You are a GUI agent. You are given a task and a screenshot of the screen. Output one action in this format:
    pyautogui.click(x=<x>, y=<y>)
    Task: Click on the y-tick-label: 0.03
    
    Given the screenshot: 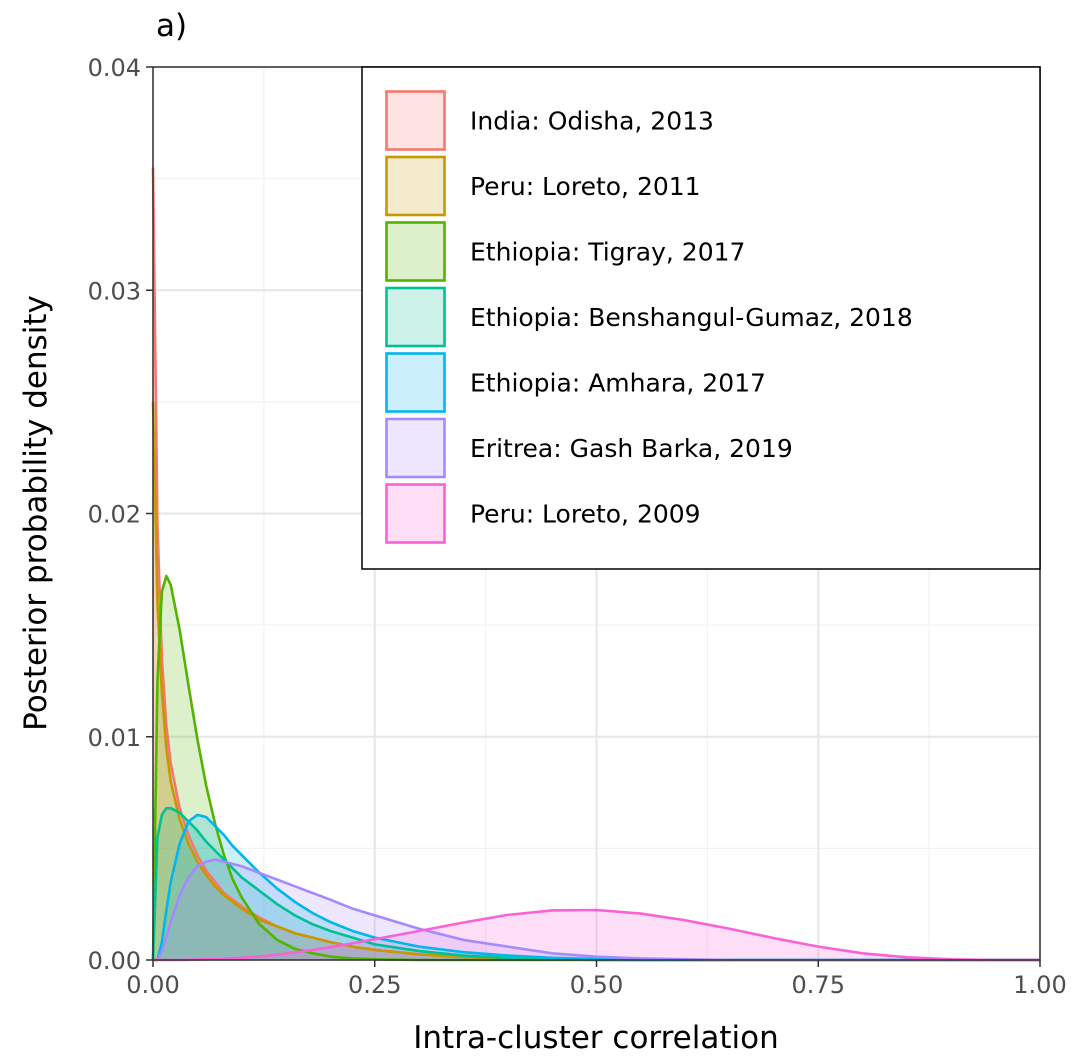 What is the action you would take?
    pyautogui.click(x=114, y=291)
    